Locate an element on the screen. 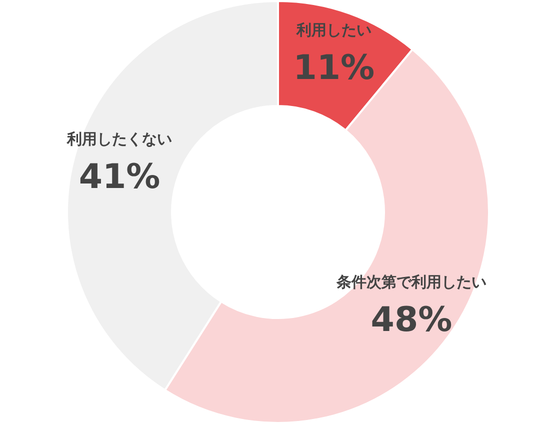  data-label: 48% is located at coordinates (411, 320).